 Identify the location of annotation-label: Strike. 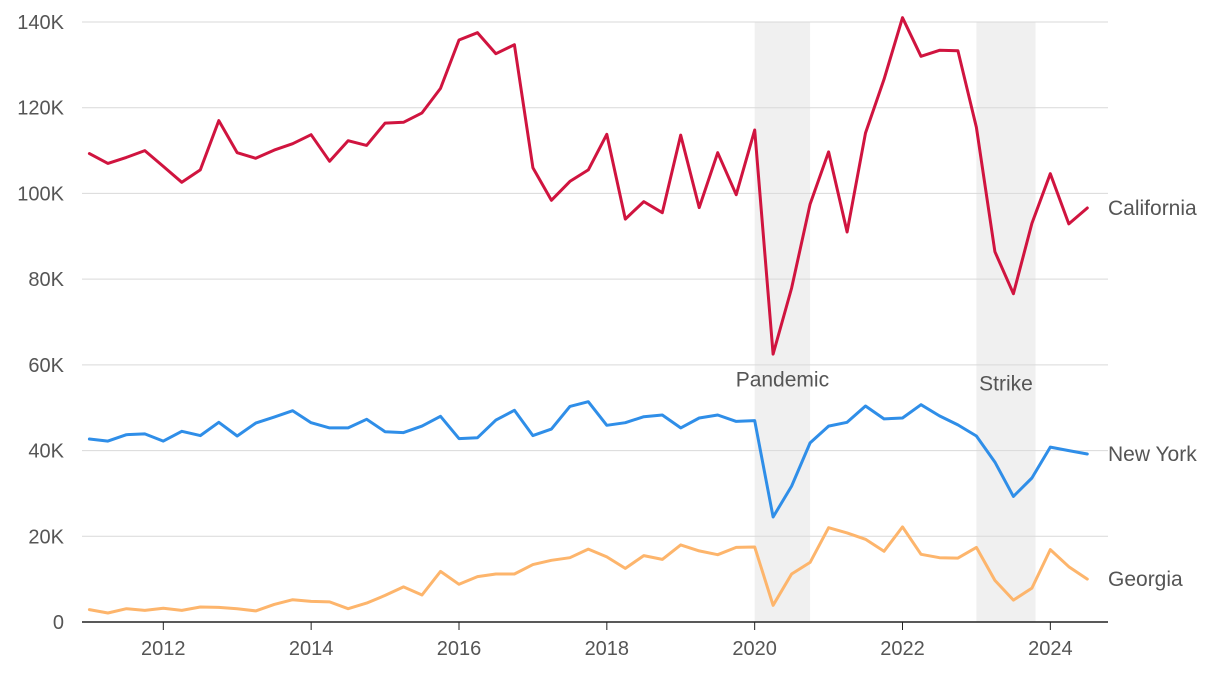
(1006, 384).